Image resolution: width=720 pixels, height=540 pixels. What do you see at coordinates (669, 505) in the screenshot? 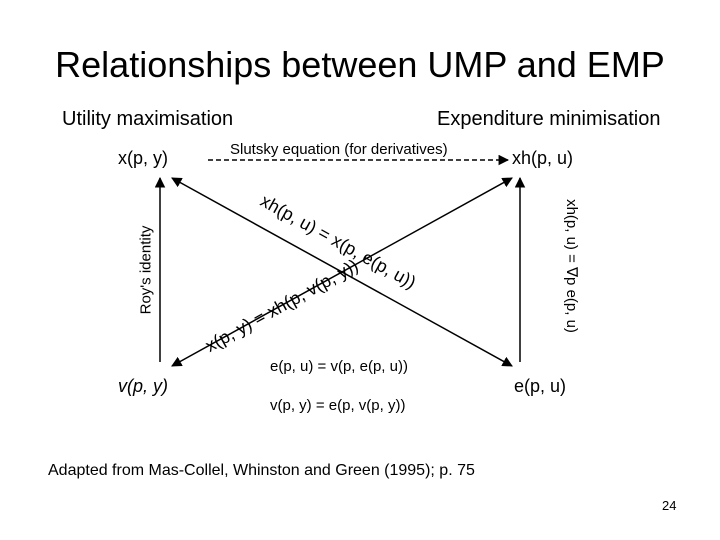
I see `page-number: 24` at bounding box center [669, 505].